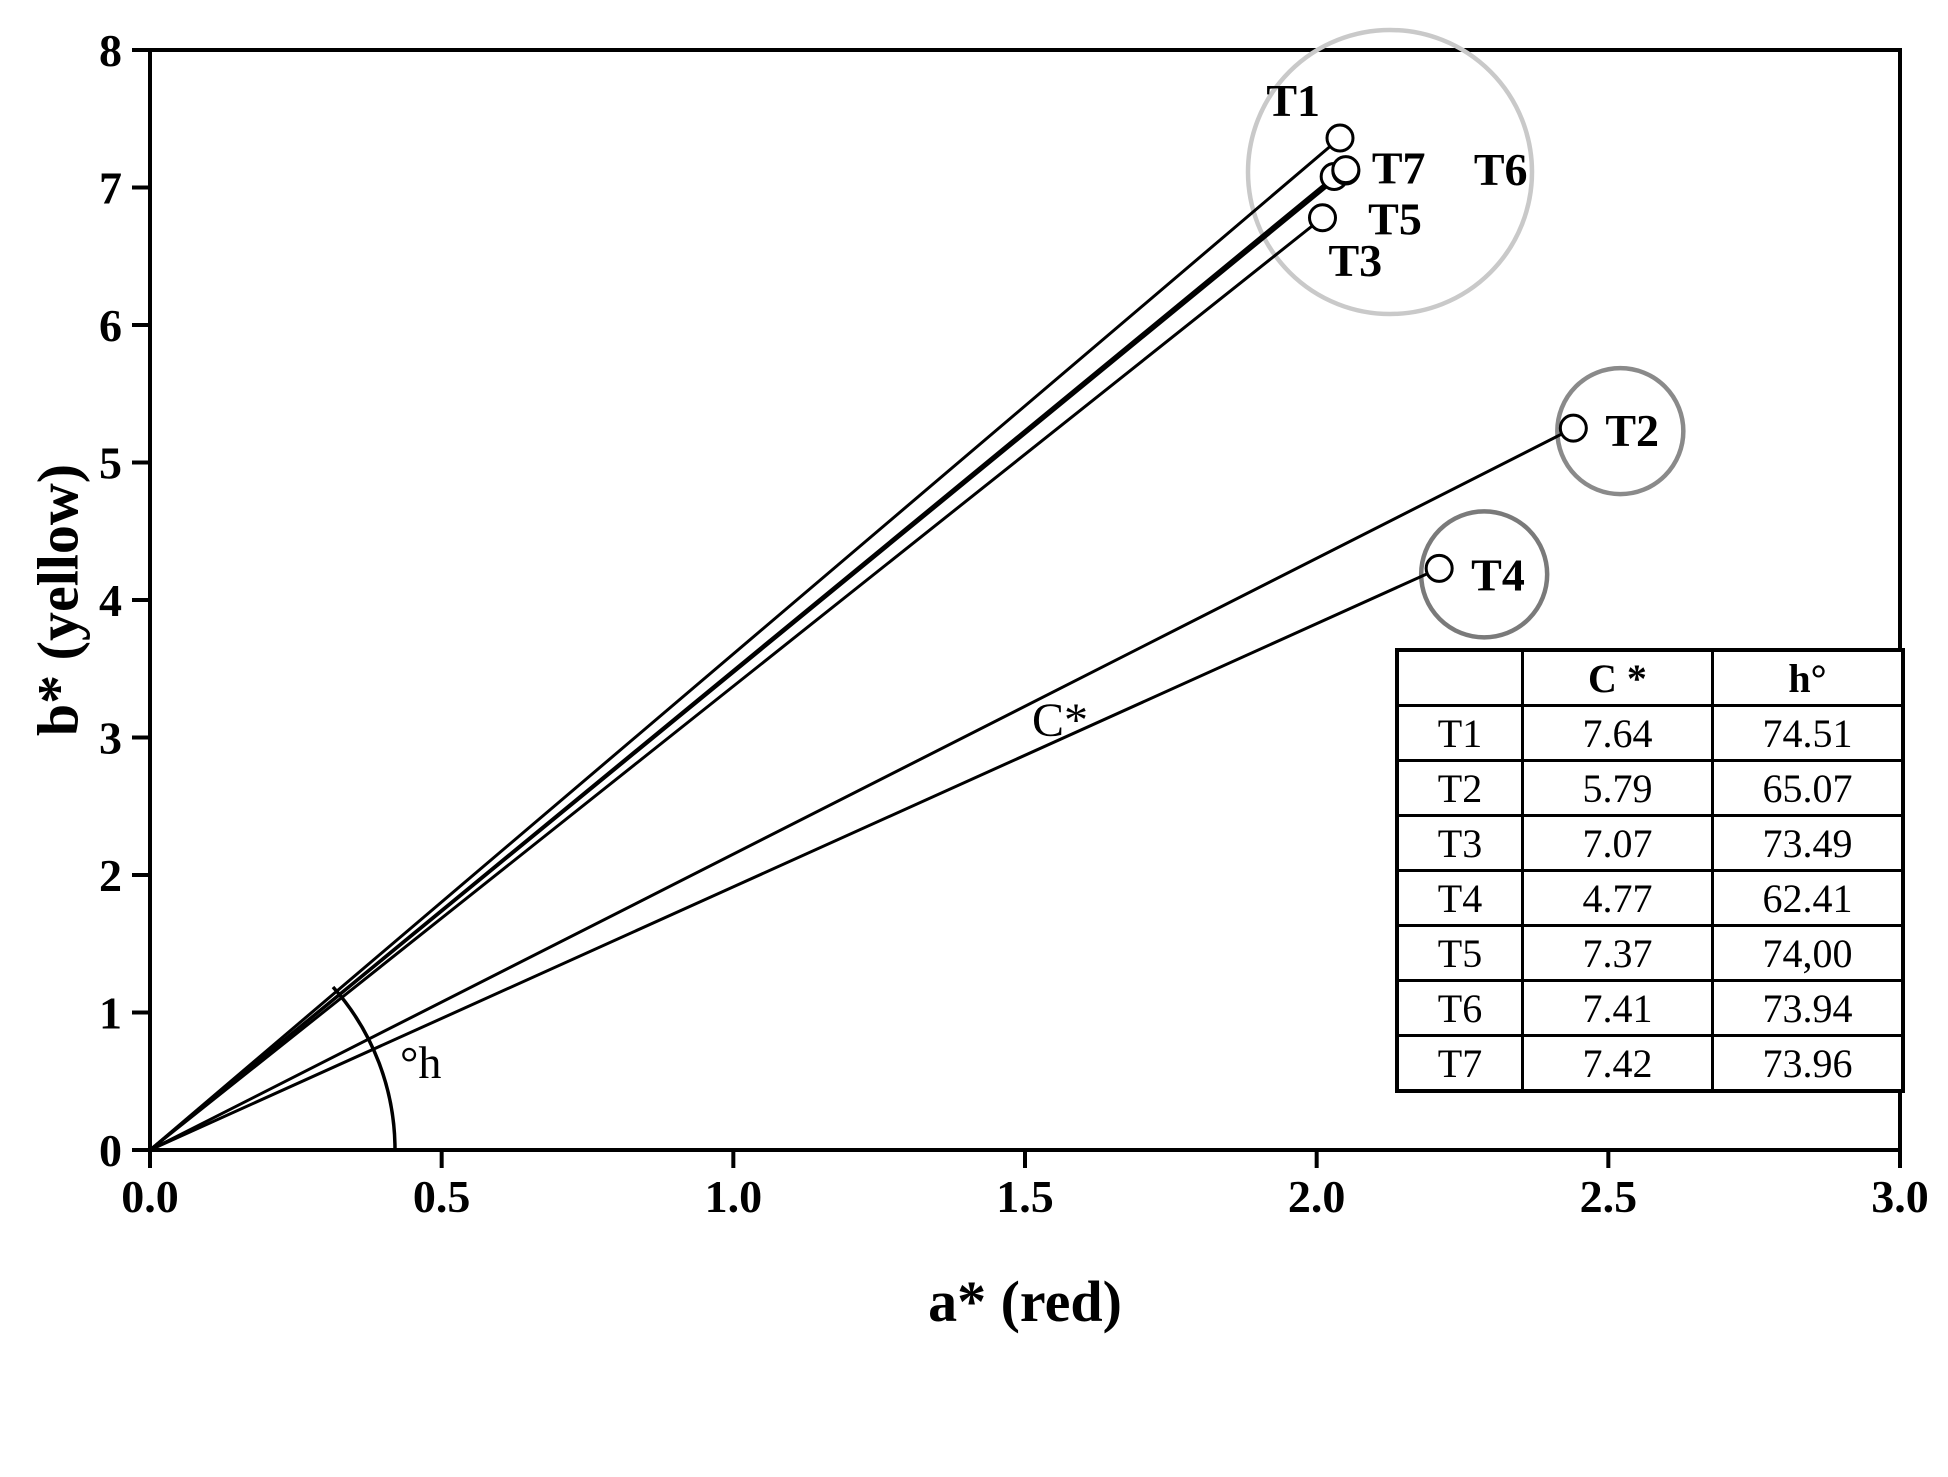  Describe the element at coordinates (420, 1062) in the screenshot. I see `hue-angle-annotation: °h` at that location.